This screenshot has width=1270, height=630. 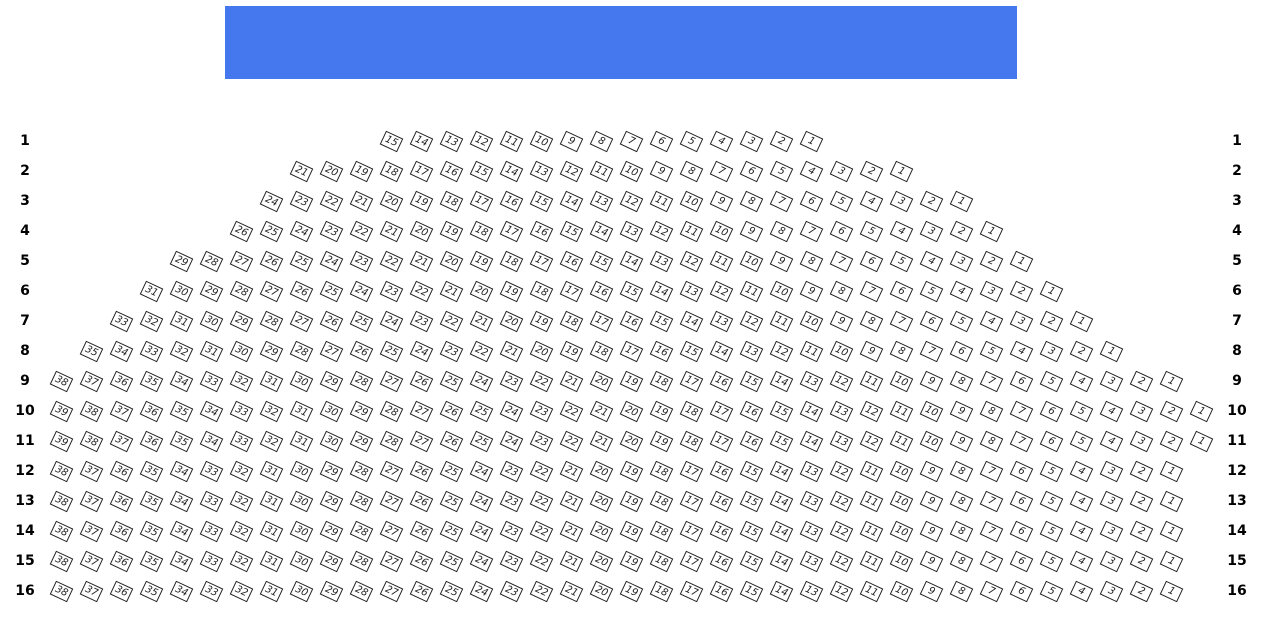 I want to click on seat: 11, so click(x=511, y=141).